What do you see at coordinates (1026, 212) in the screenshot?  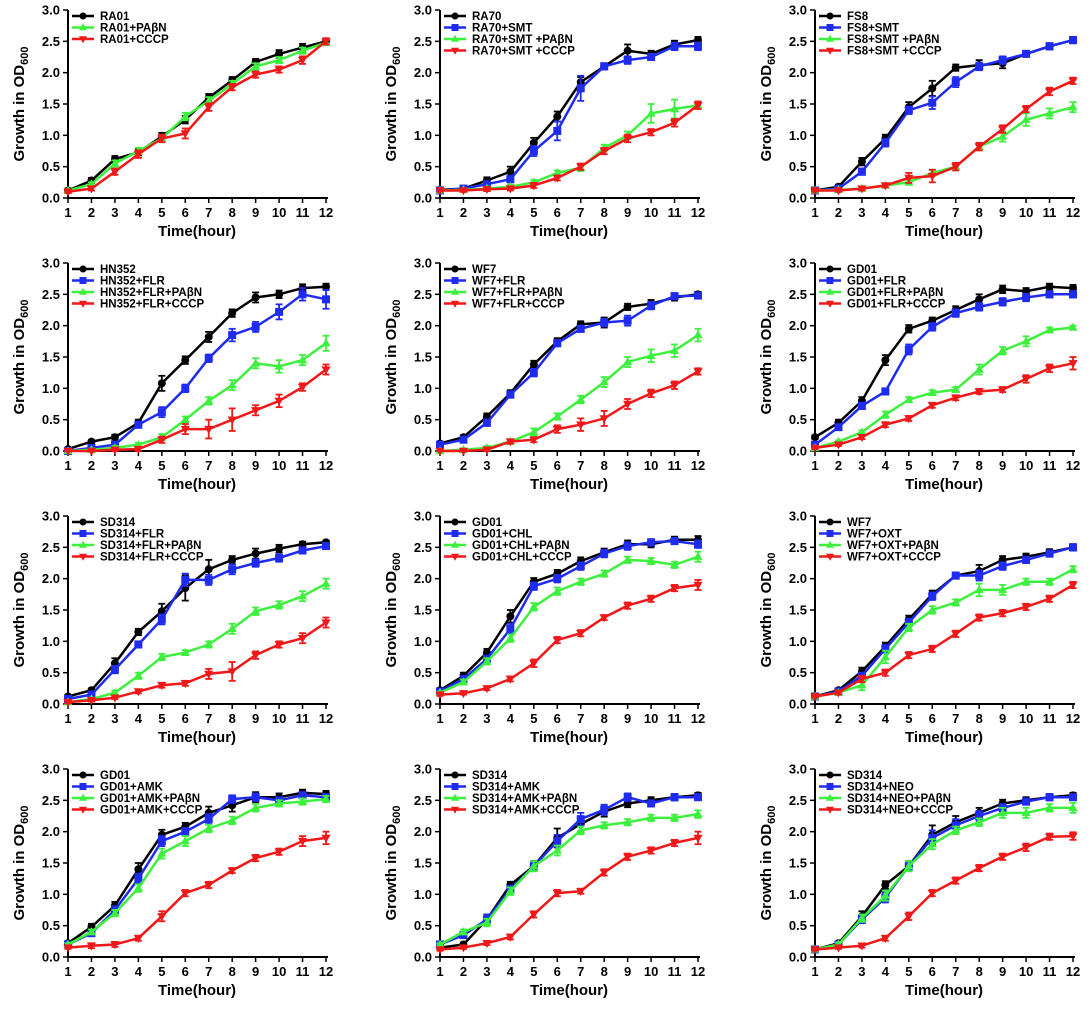 I see `x-tick-label: 10` at bounding box center [1026, 212].